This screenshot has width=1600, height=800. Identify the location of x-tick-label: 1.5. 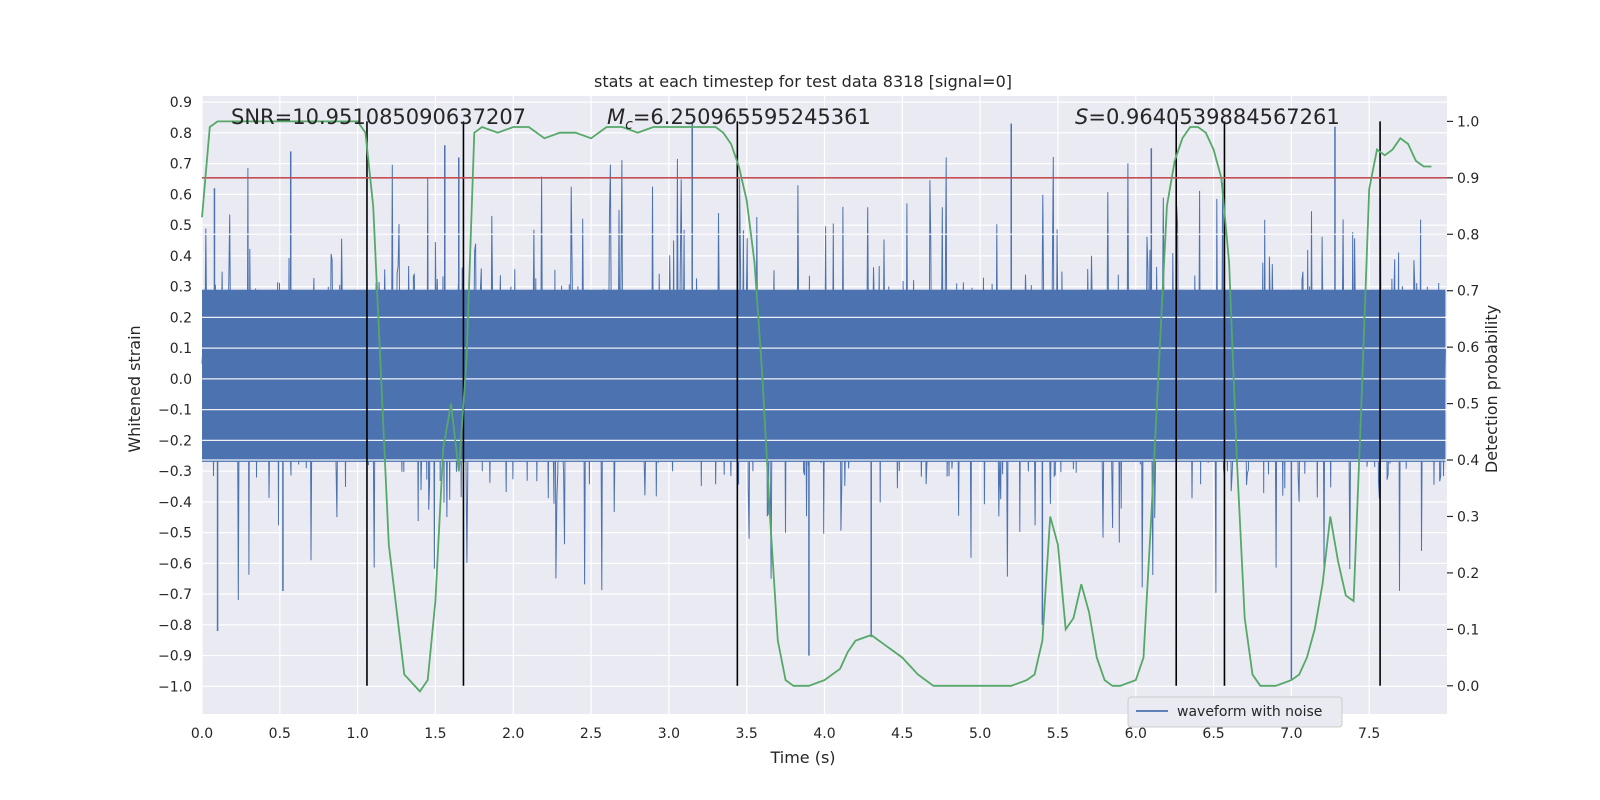
(435, 734).